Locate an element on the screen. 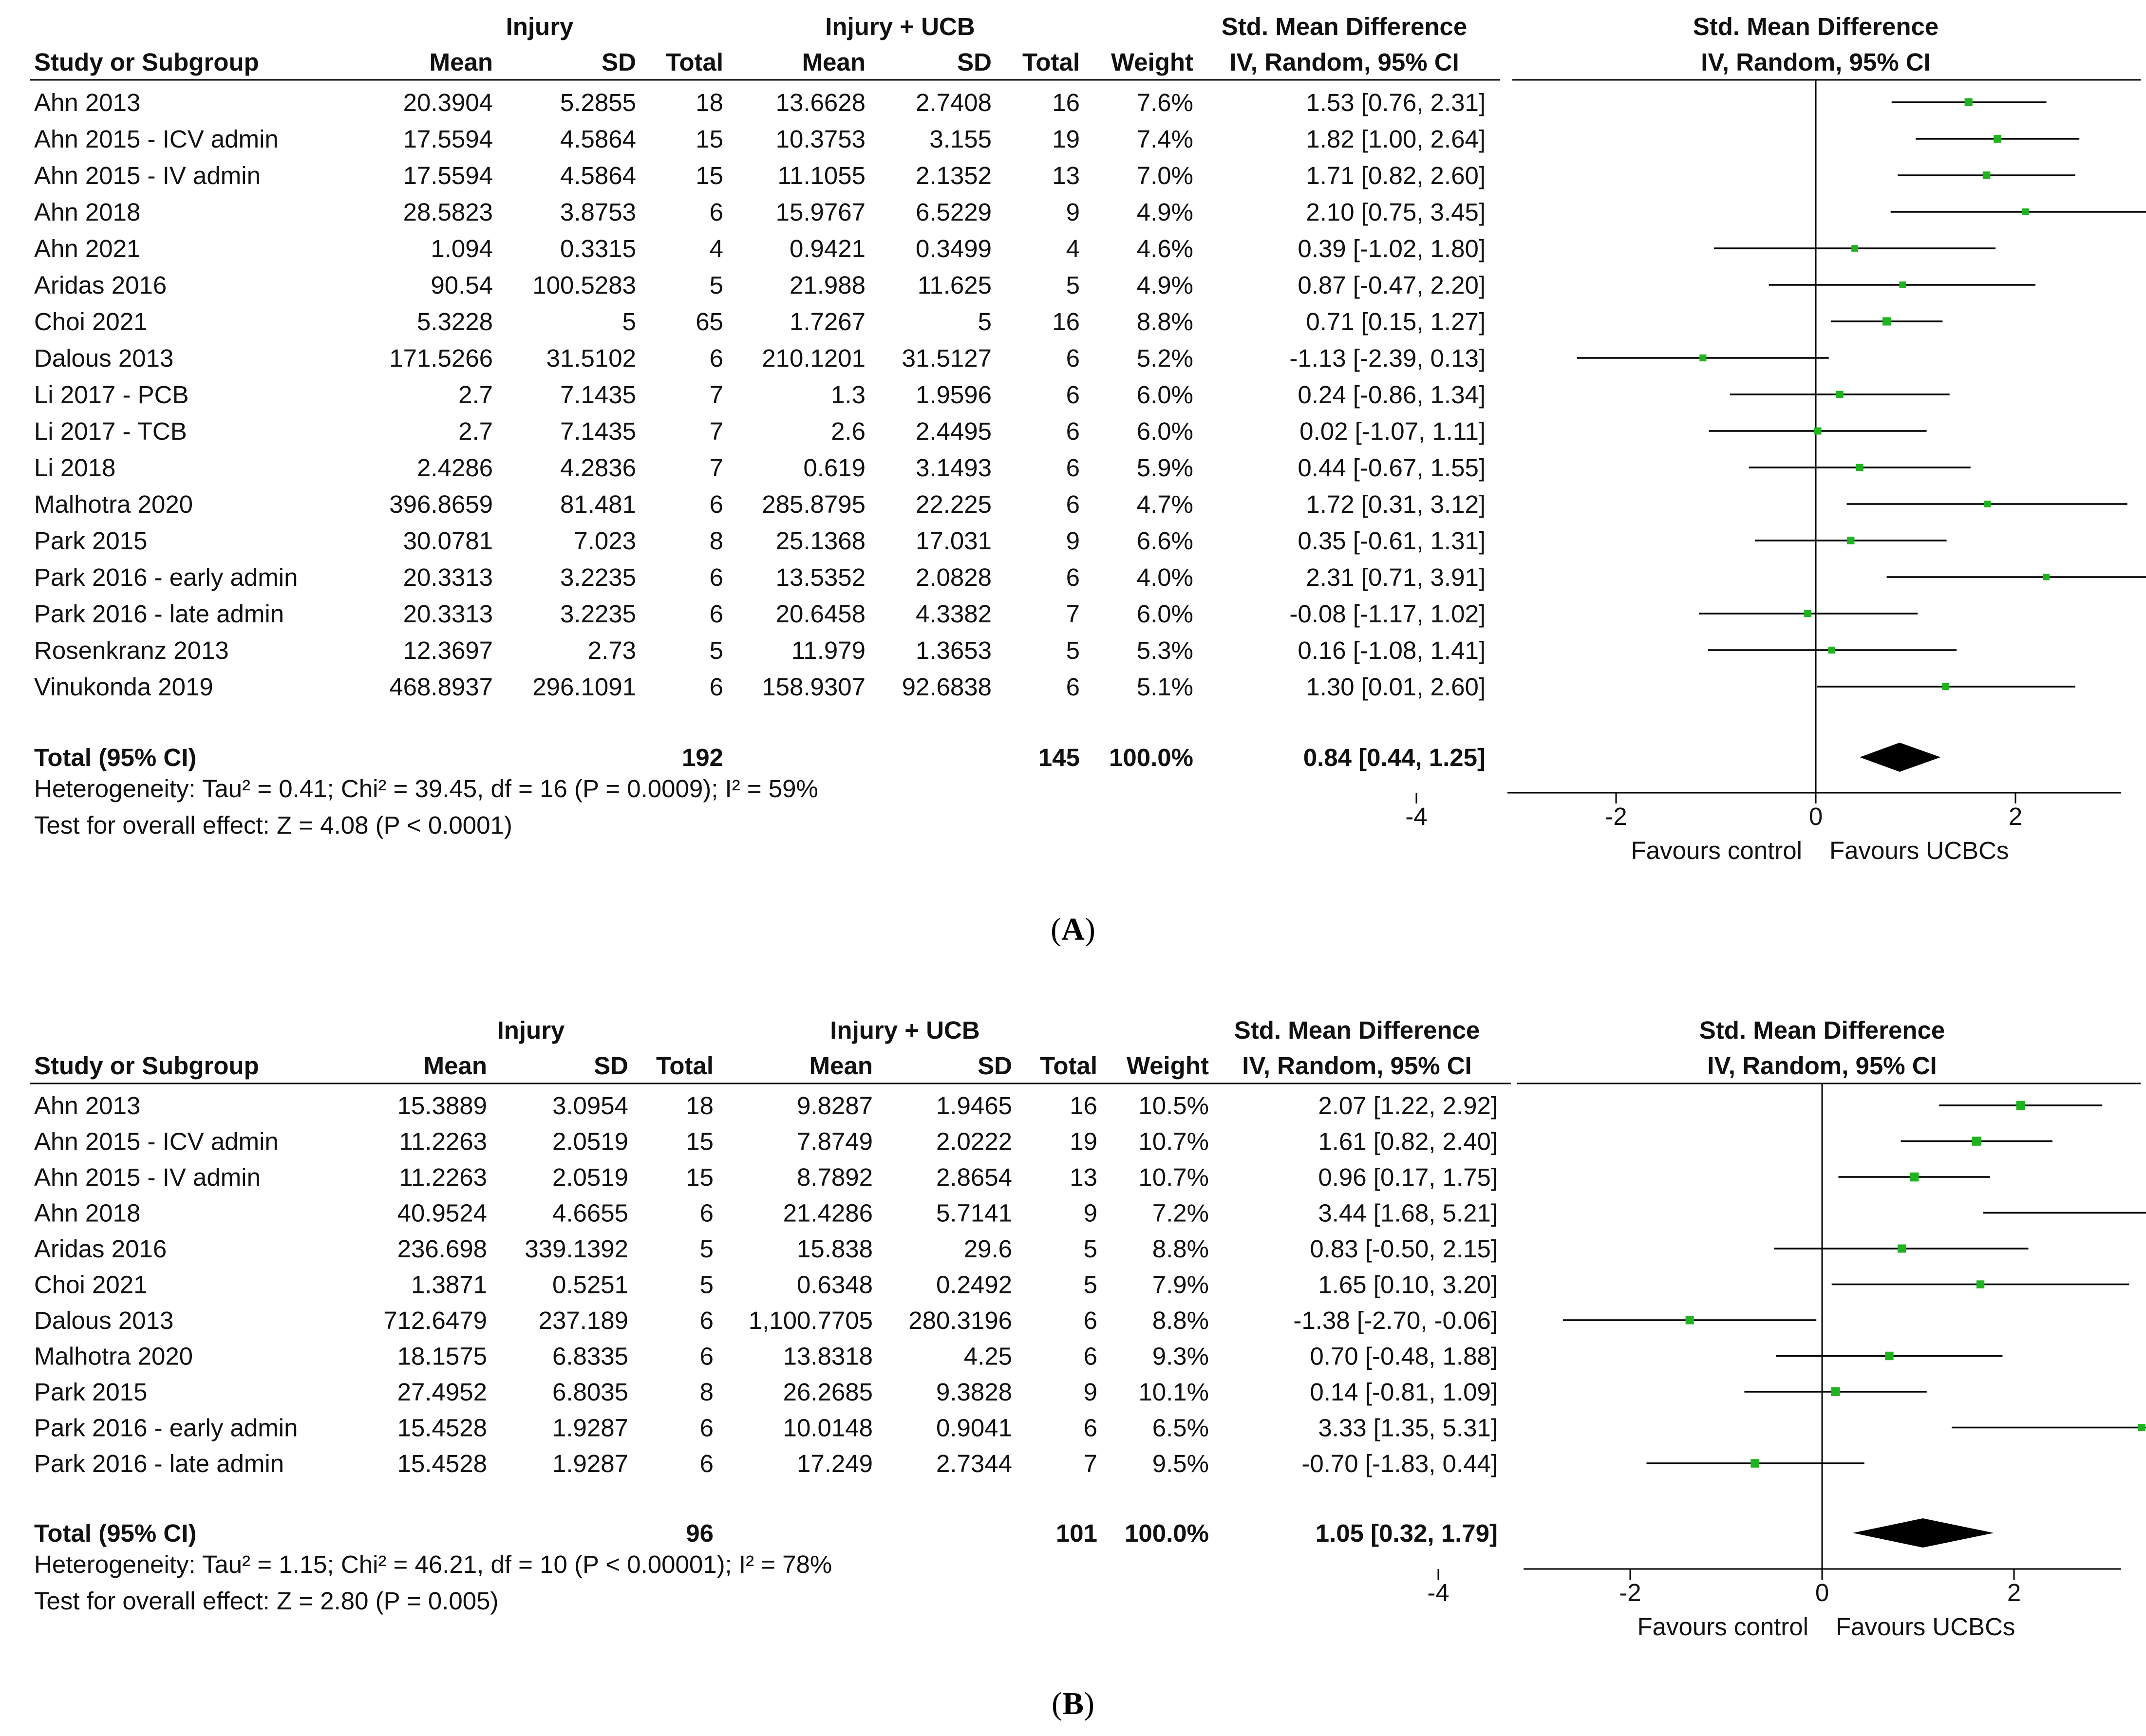  cell-total-ucb: 19 is located at coordinates (1083, 1142).